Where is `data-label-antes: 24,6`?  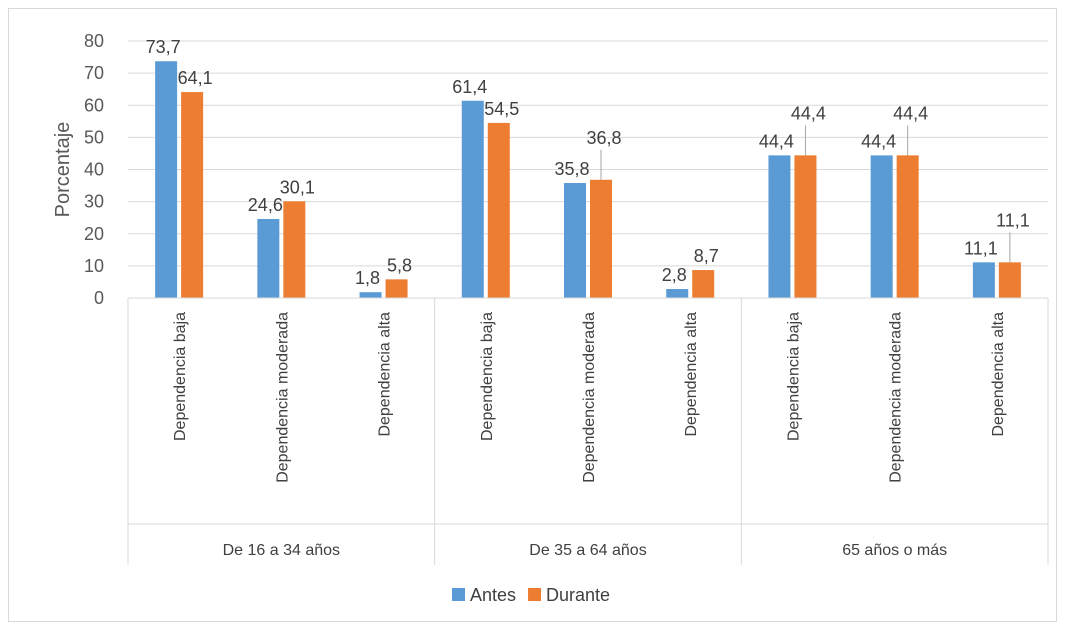 data-label-antes: 24,6 is located at coordinates (265, 205).